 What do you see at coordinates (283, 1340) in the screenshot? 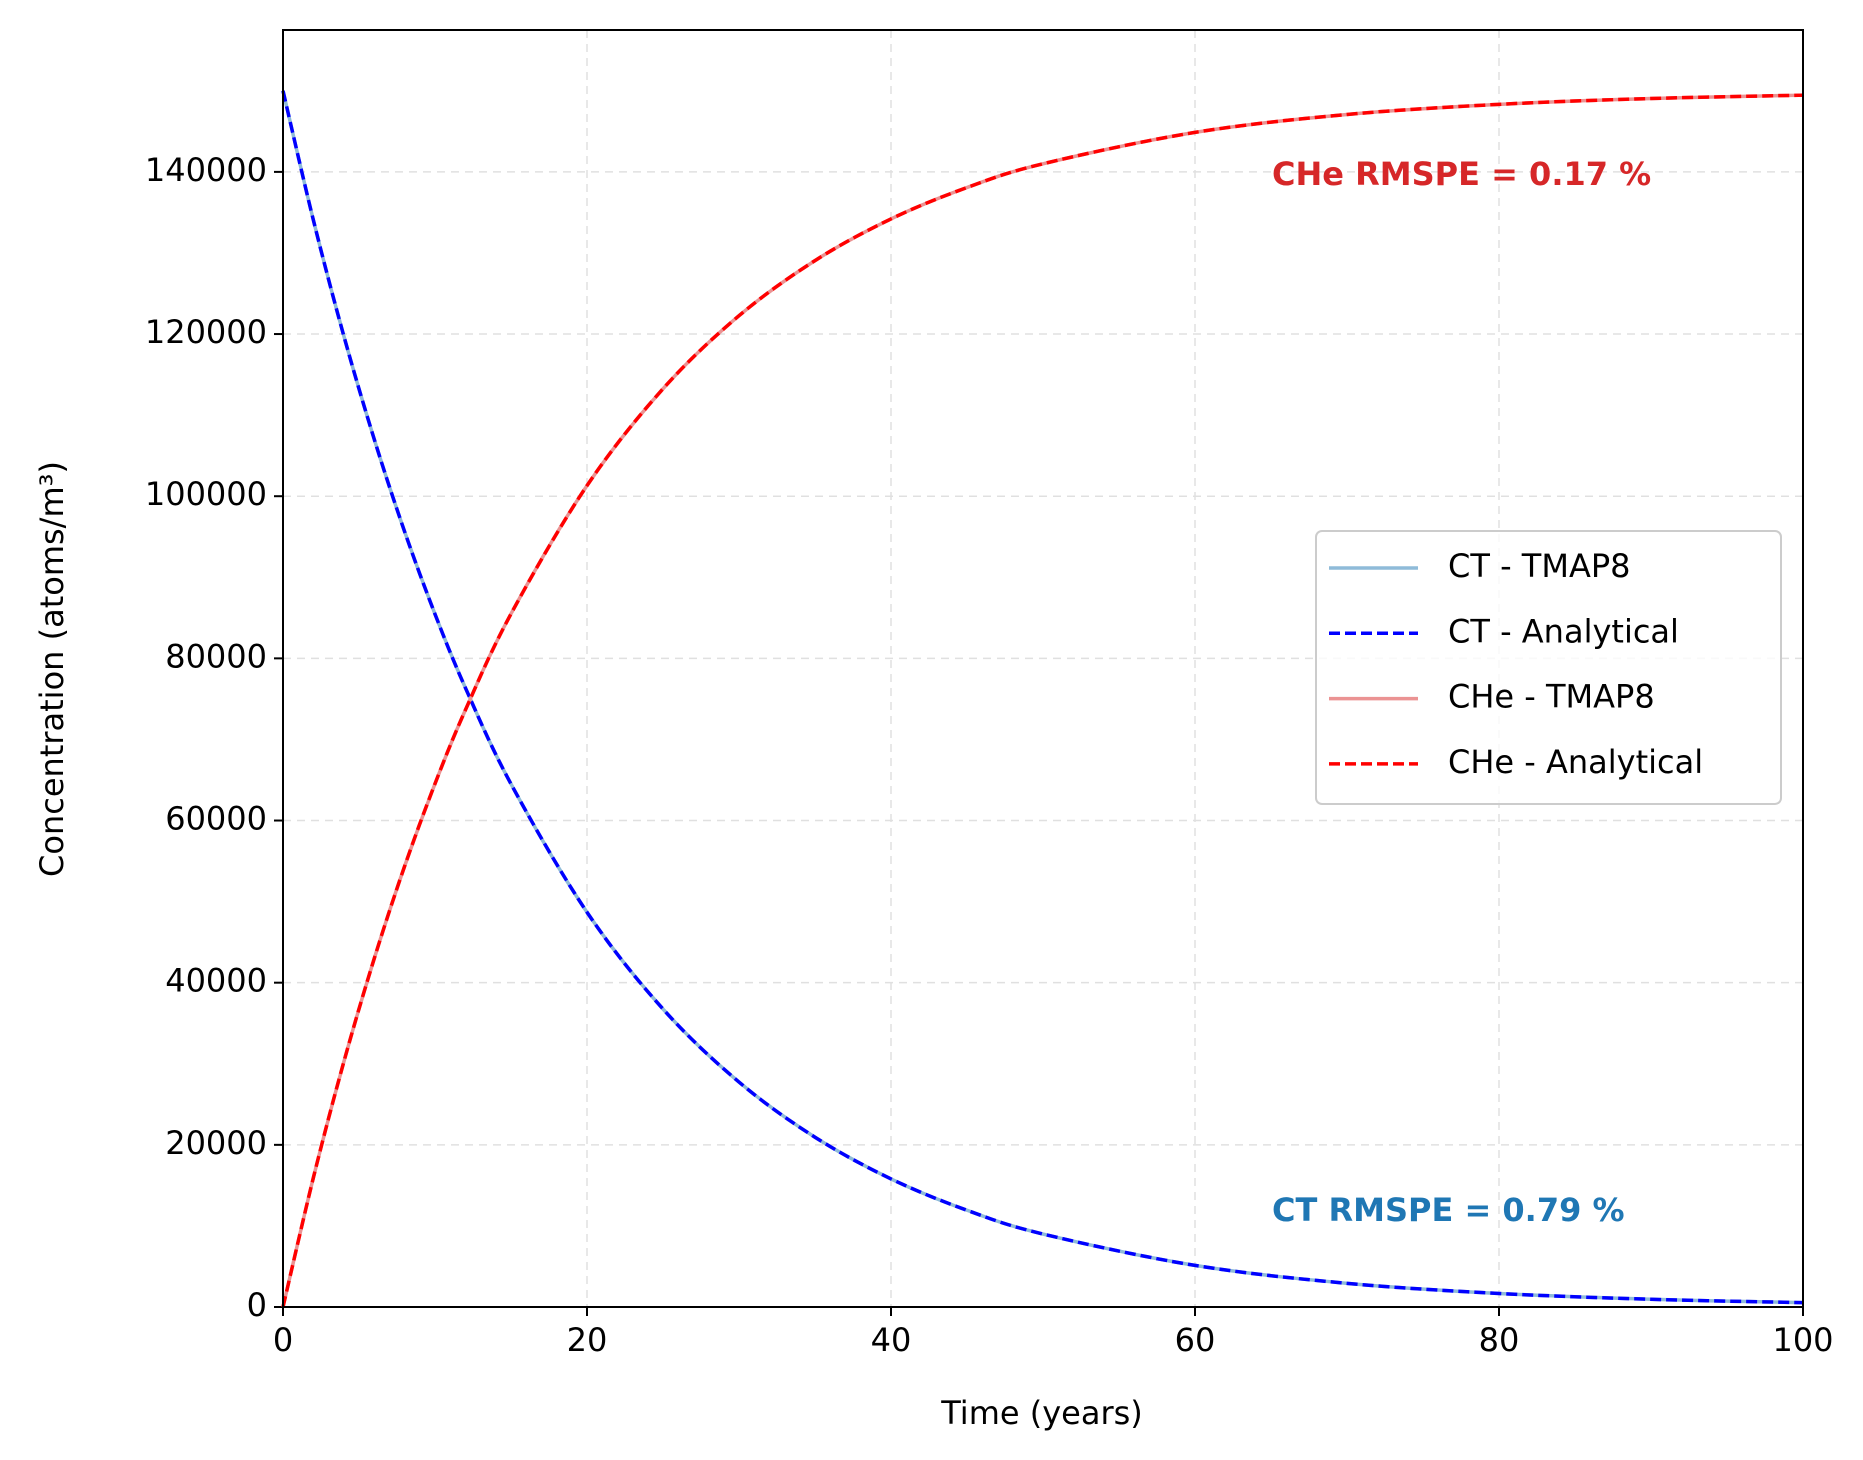
I see `x-tick-label: 0` at bounding box center [283, 1340].